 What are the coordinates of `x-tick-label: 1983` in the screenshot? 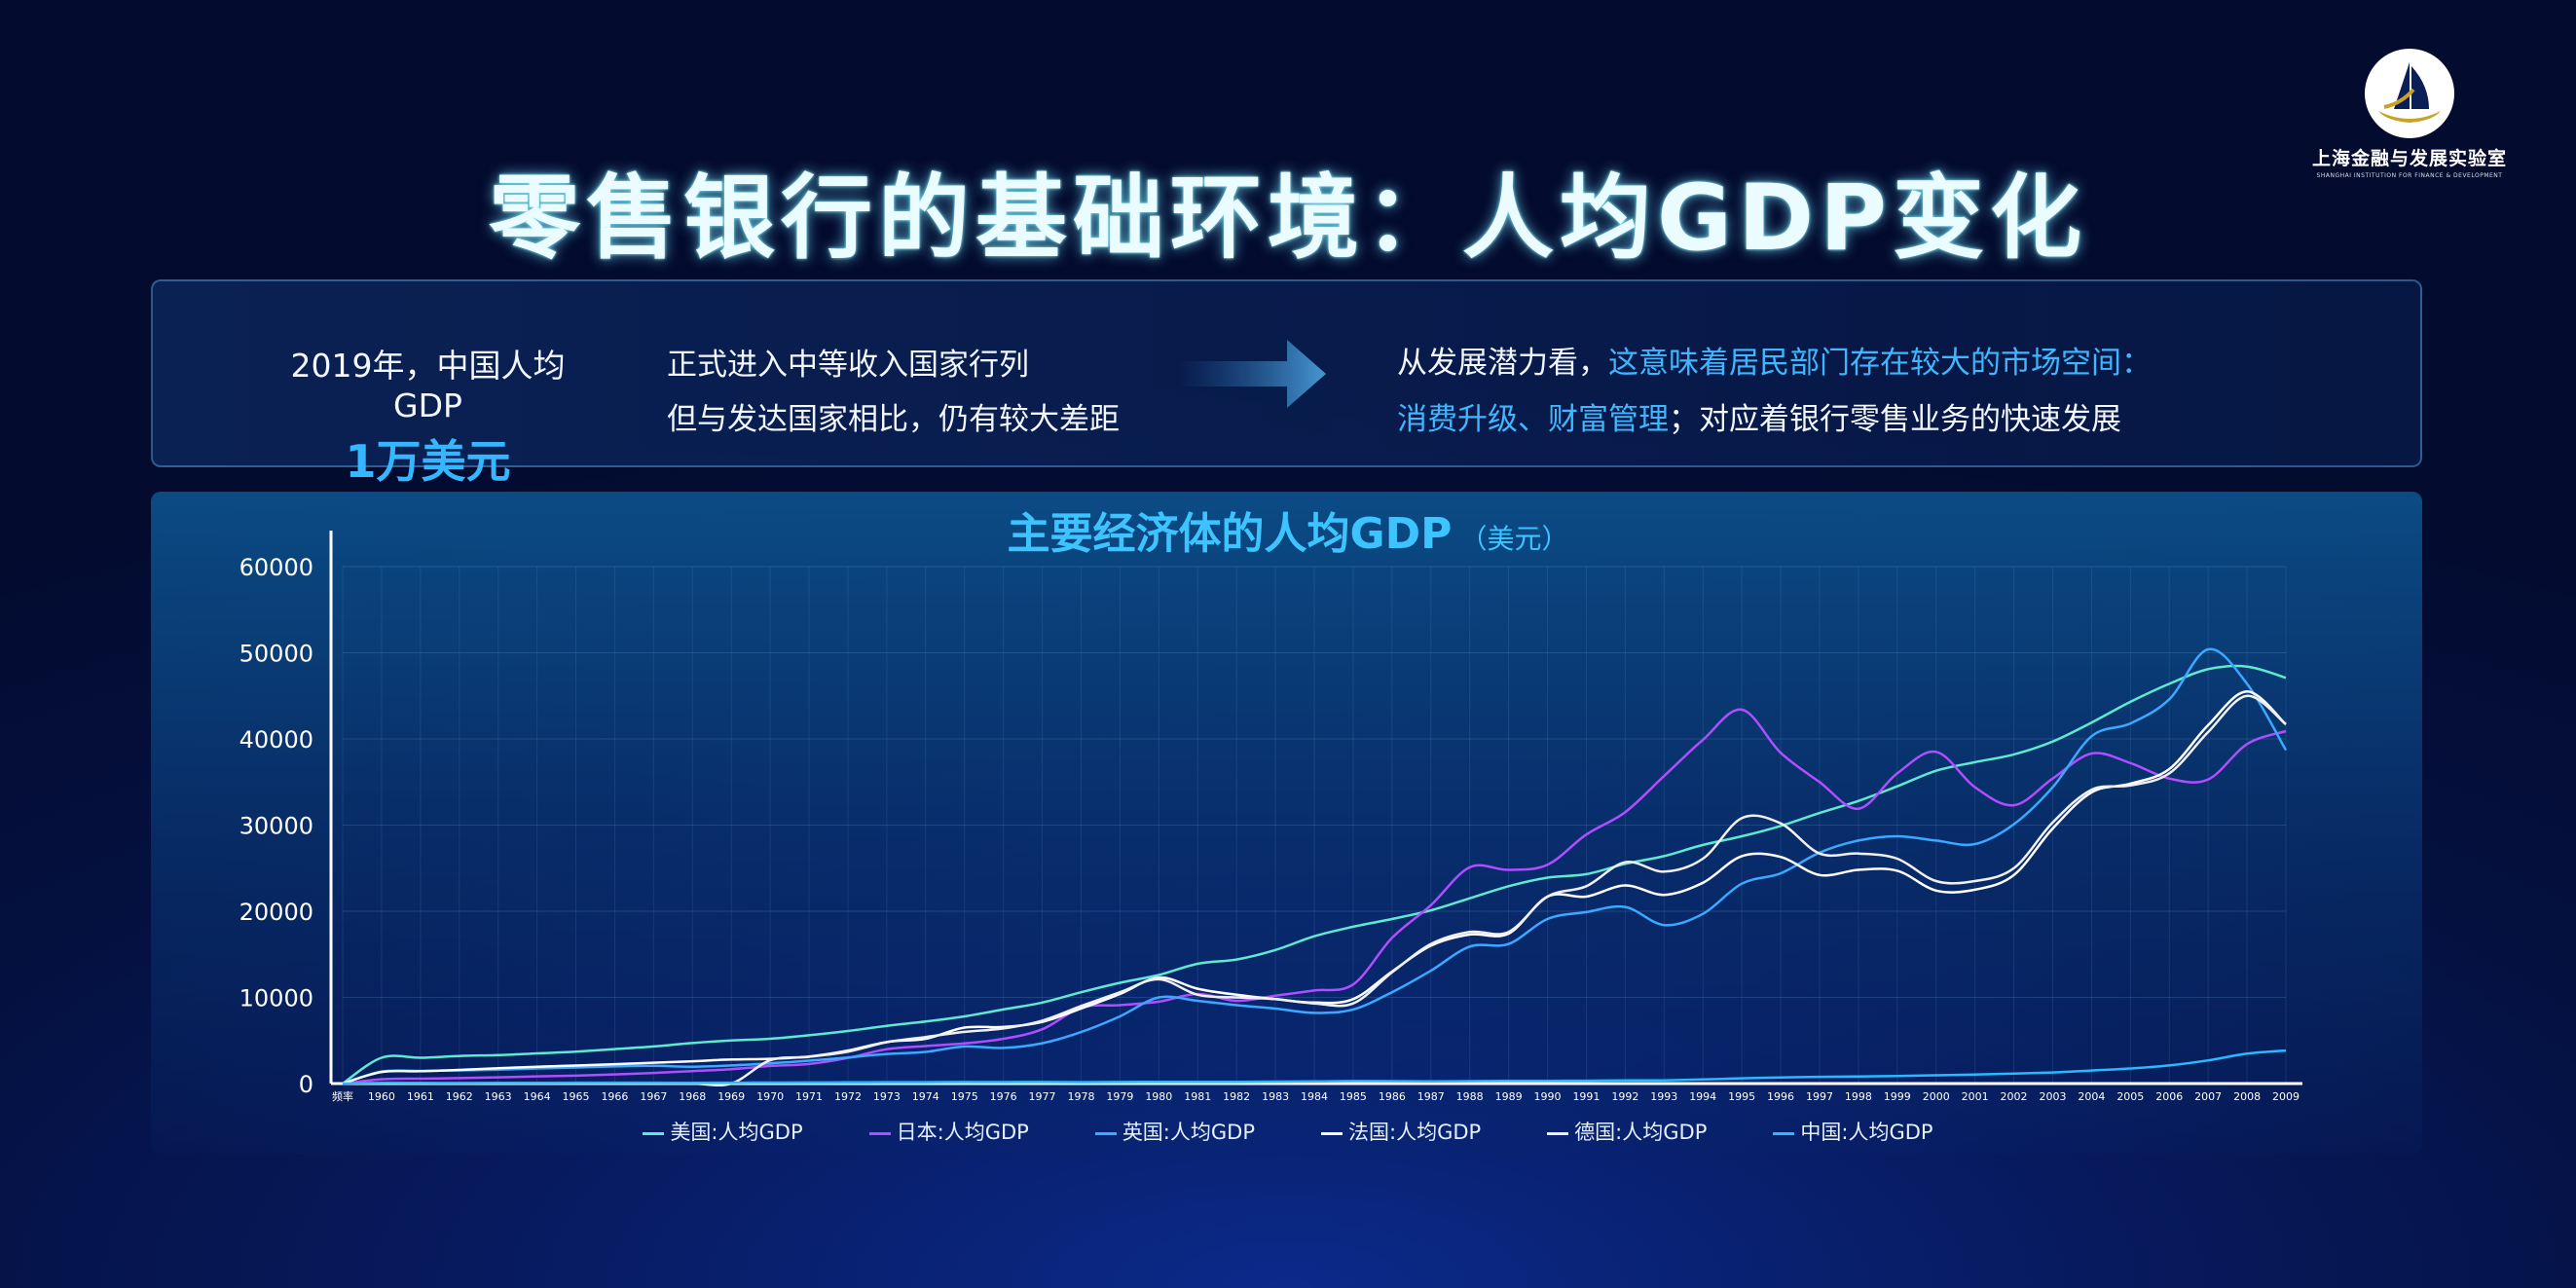 It's located at (1275, 1096).